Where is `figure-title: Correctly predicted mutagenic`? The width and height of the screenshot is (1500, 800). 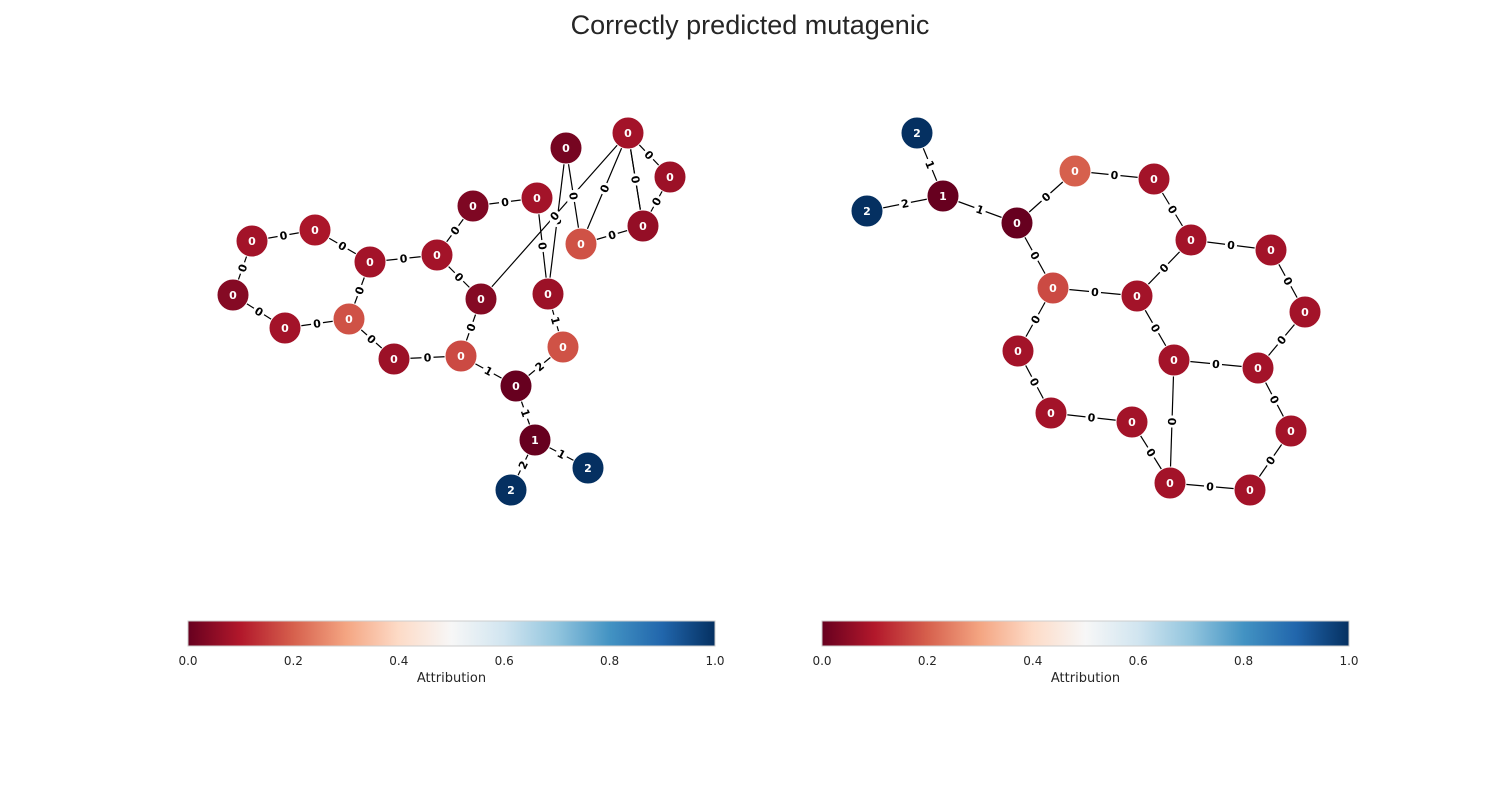 figure-title: Correctly predicted mutagenic is located at coordinates (750, 25).